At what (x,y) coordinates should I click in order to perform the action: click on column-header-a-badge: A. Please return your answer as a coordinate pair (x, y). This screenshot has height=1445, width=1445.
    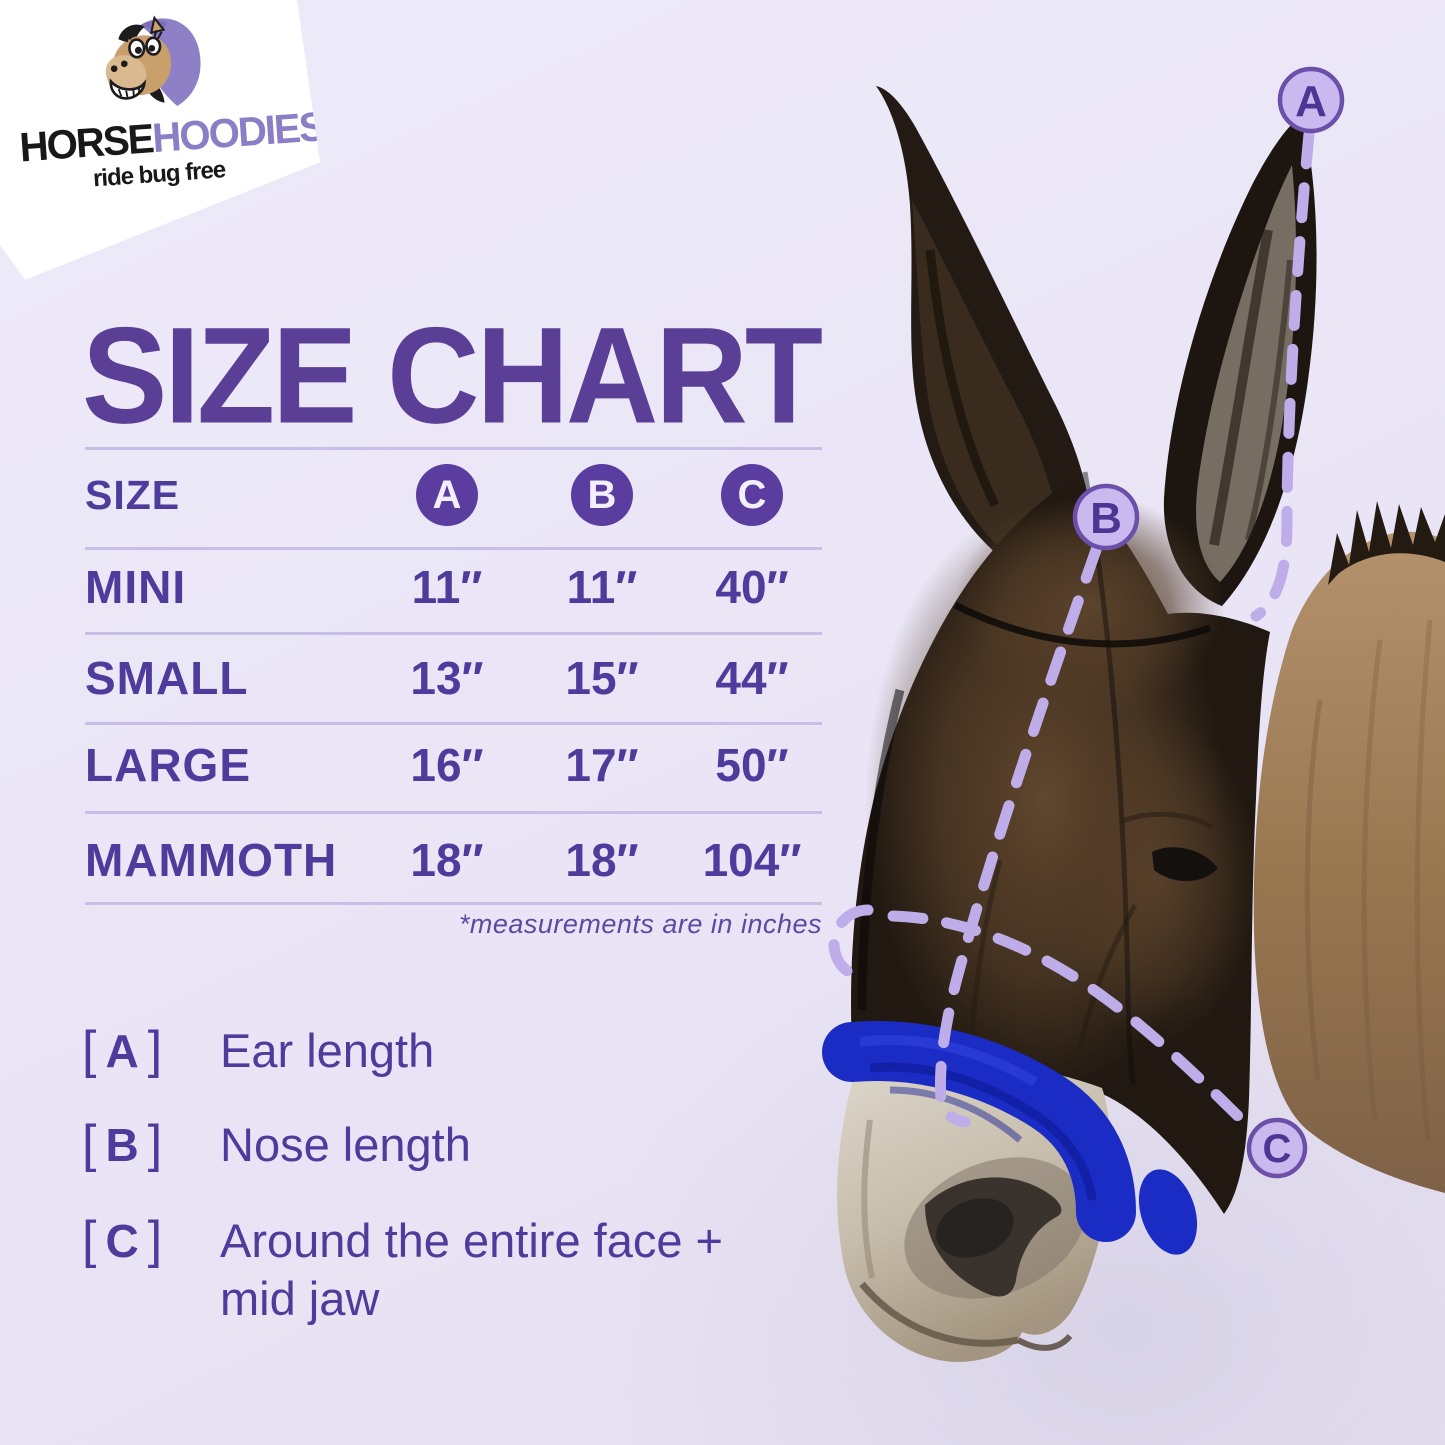
    Looking at the image, I should click on (447, 495).